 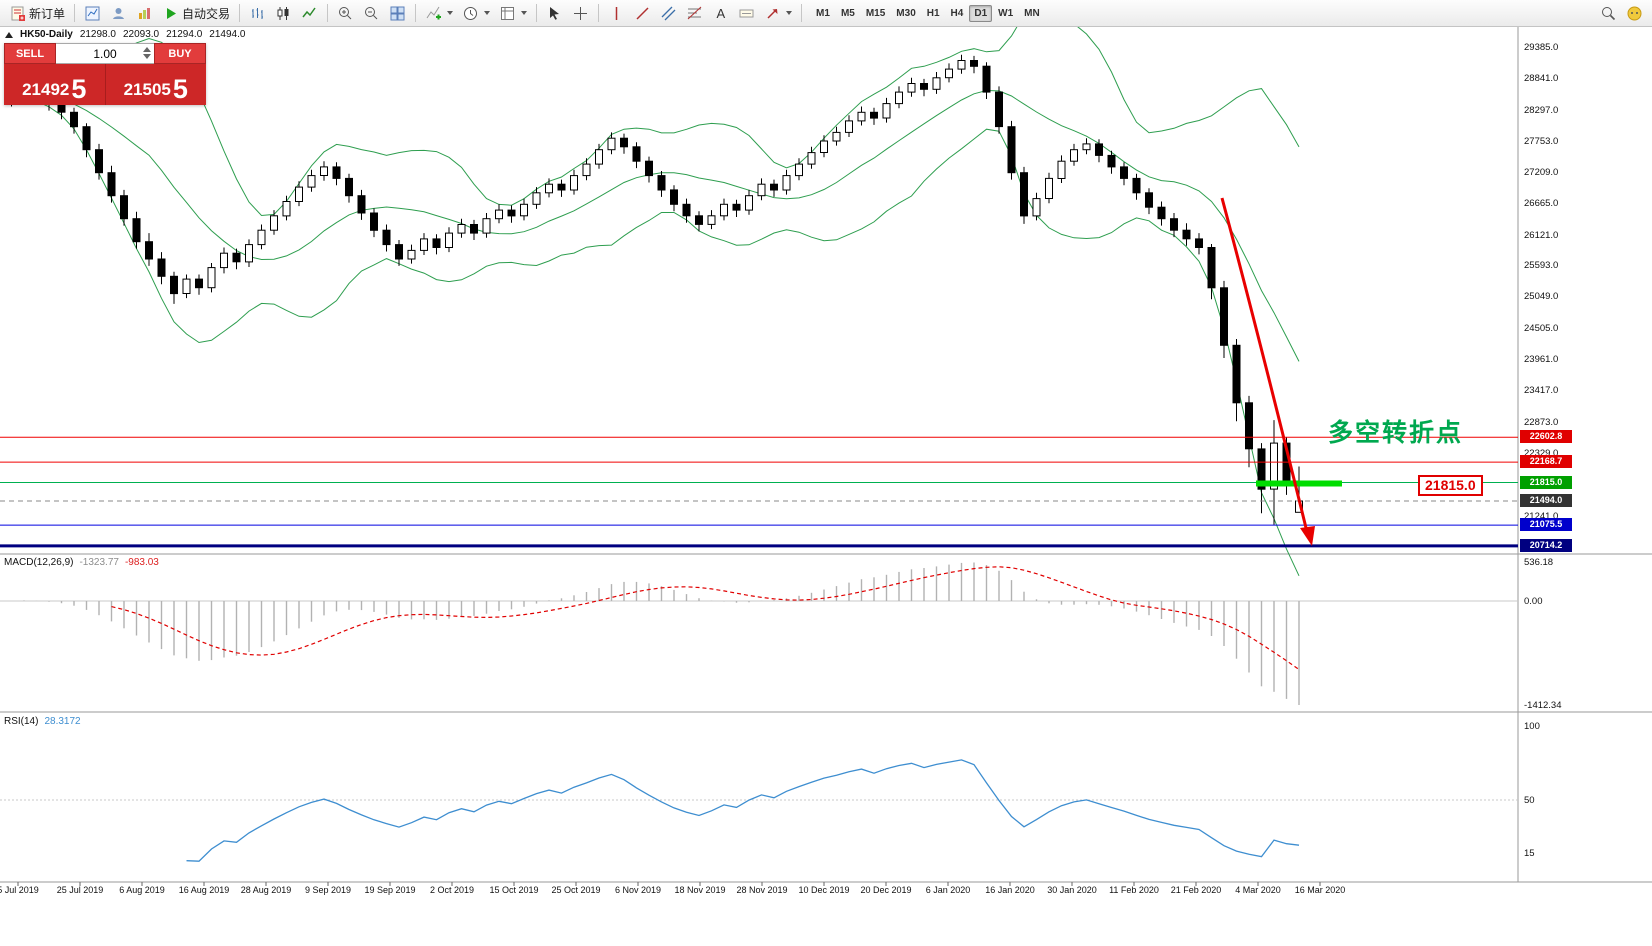 I want to click on search-button, so click(x=1608, y=13).